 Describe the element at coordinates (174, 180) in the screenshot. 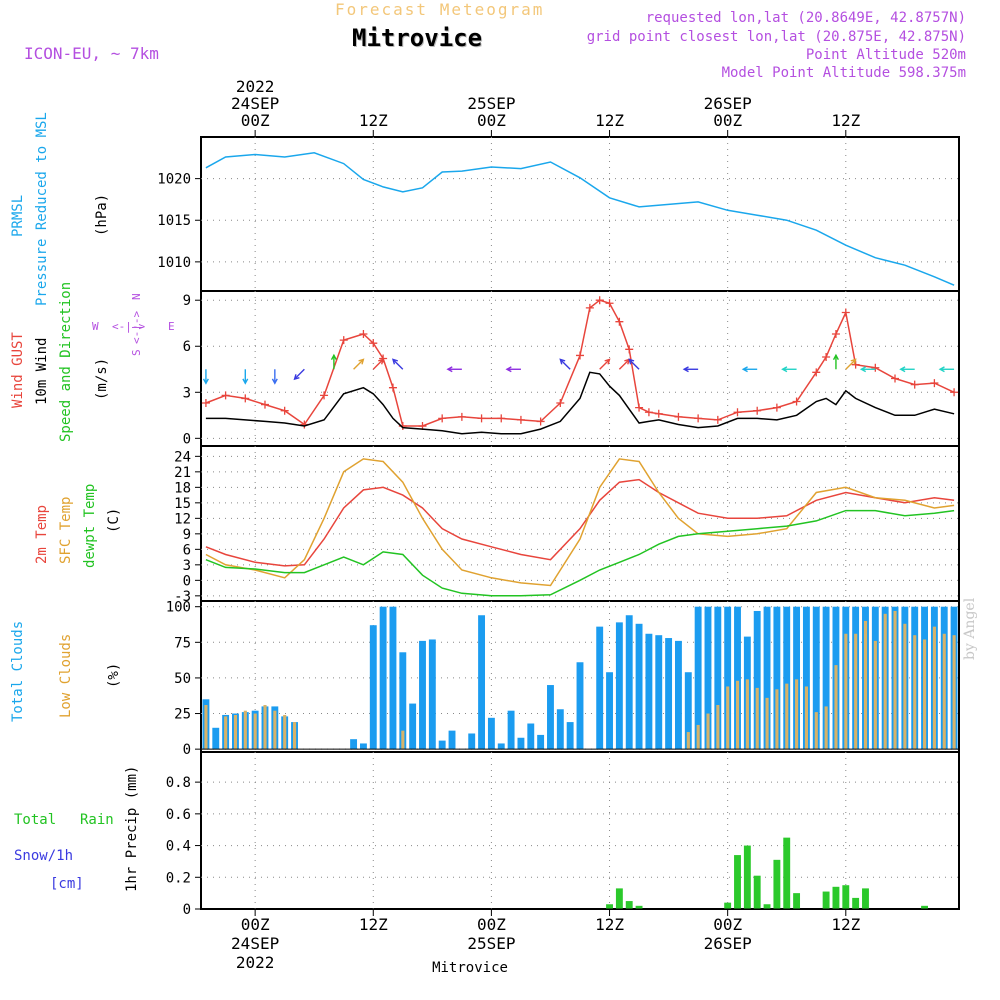

I see `y-tick-label: 1020` at that location.